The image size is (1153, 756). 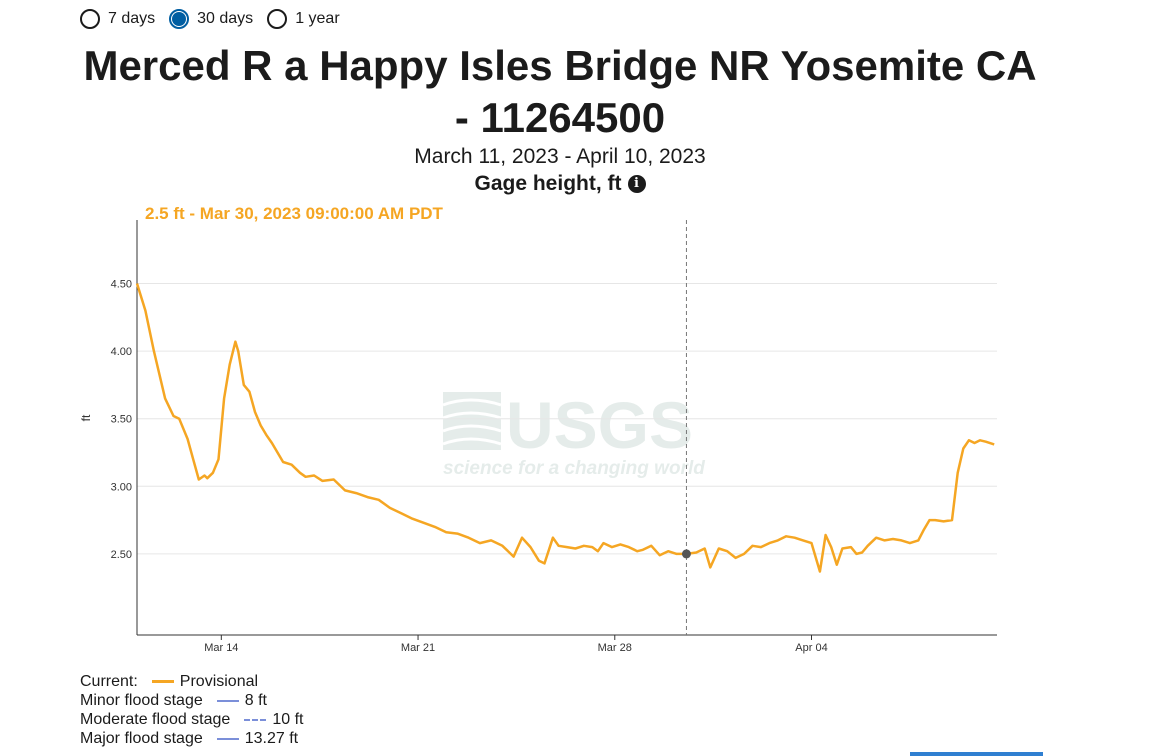 What do you see at coordinates (162, 681) in the screenshot?
I see `legend-provisional-swatch` at bounding box center [162, 681].